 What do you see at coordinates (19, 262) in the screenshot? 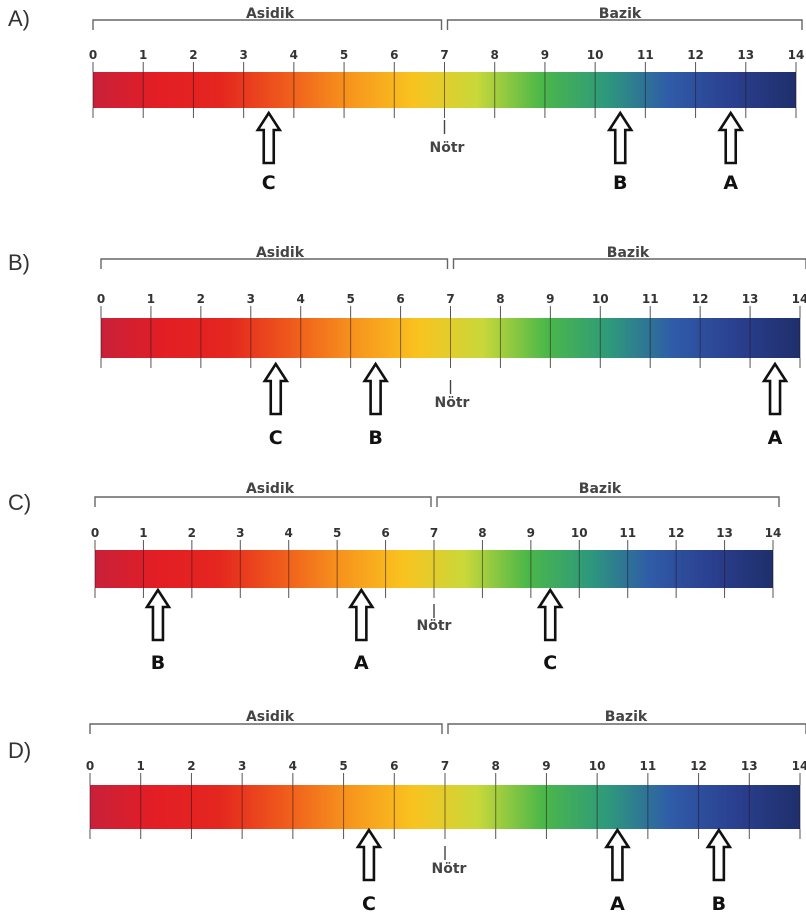
I see `option-label: B)` at bounding box center [19, 262].